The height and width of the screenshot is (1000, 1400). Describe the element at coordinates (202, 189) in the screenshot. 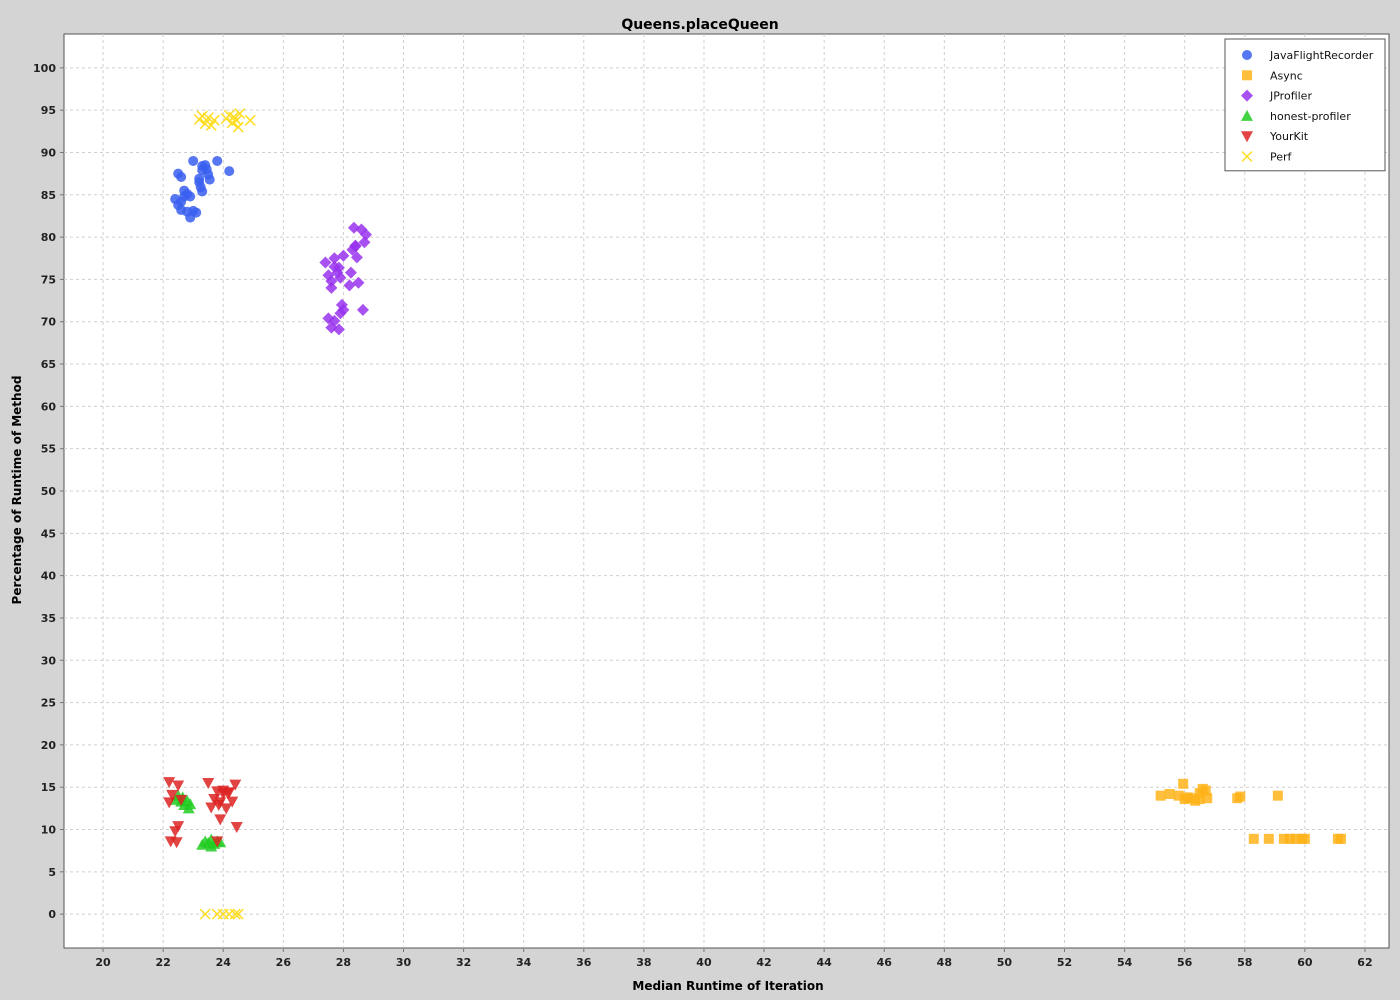

I see `series-javaflightrecorder` at that location.